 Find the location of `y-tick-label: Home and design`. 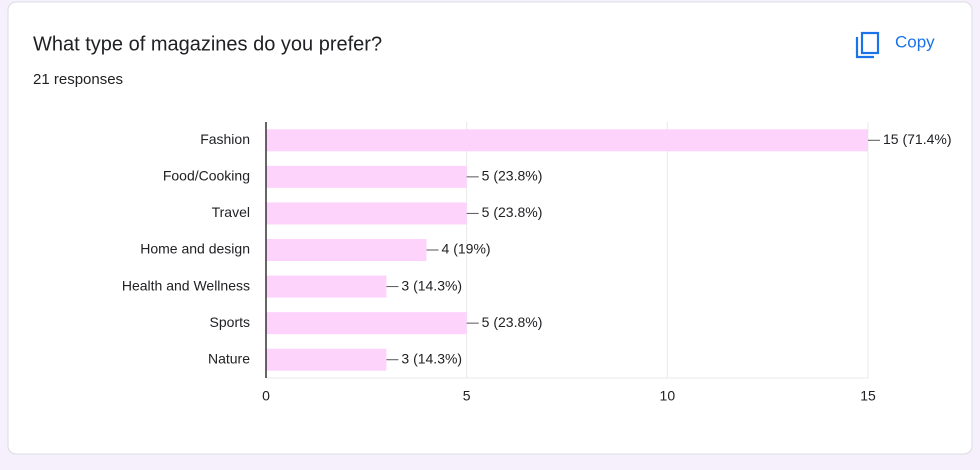

y-tick-label: Home and design is located at coordinates (195, 249).